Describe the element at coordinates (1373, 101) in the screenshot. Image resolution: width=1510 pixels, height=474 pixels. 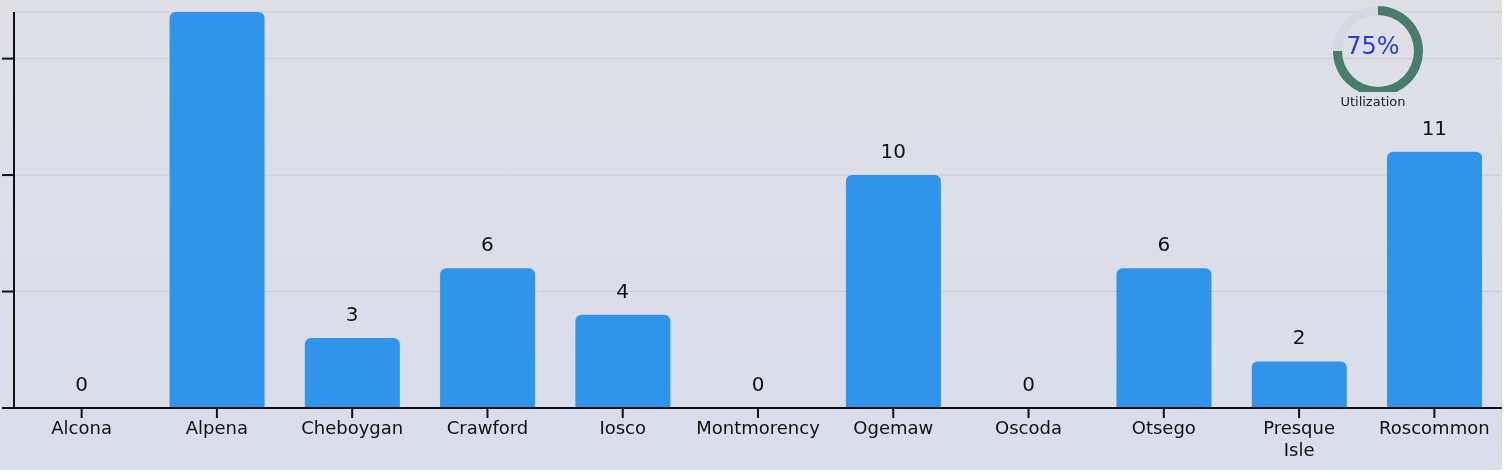
I see `text: Utilization` at that location.